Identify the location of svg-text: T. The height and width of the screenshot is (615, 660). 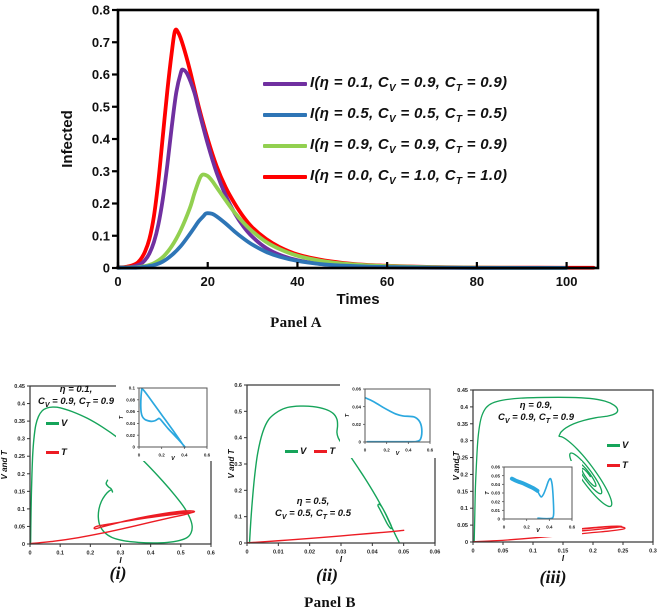
(348, 415).